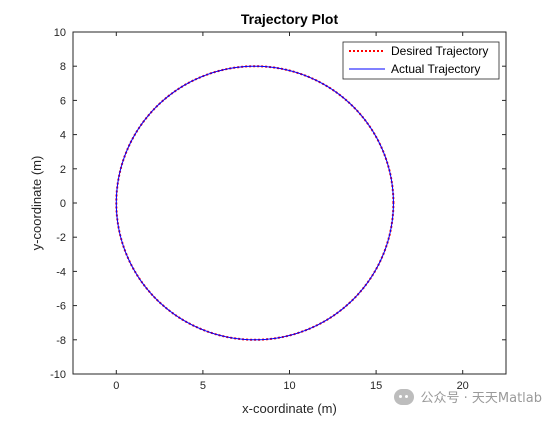 This screenshot has width=560, height=425. Describe the element at coordinates (290, 19) in the screenshot. I see `chart-title: Trajectory Plot` at that location.